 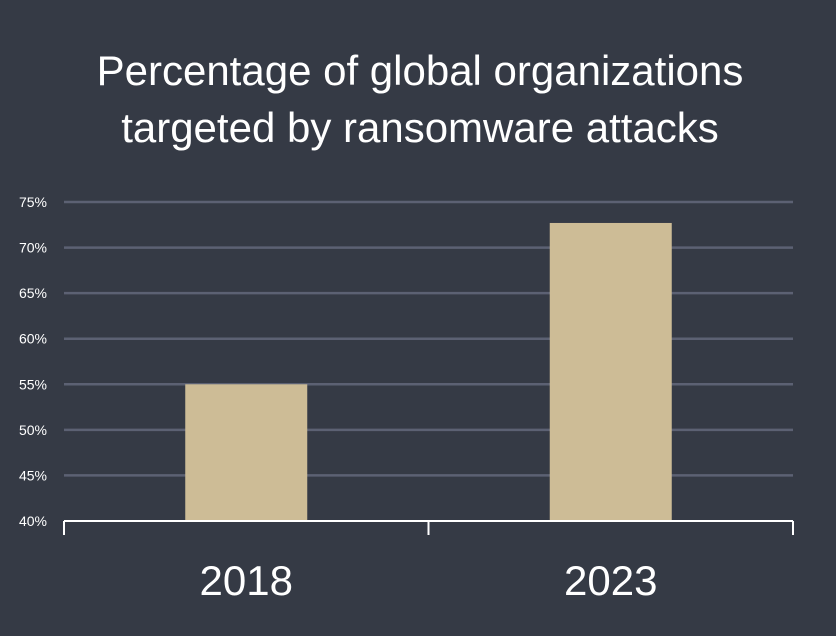 I want to click on y-tick-label: 60%, so click(x=33, y=339).